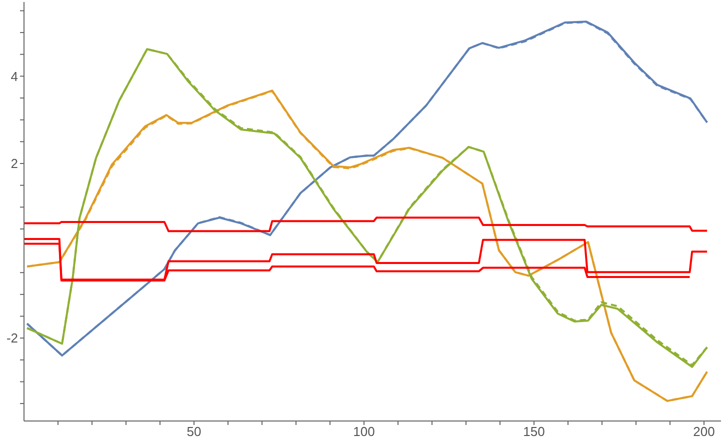  What do you see at coordinates (364, 432) in the screenshot?
I see `x-tick-label: 100` at bounding box center [364, 432].